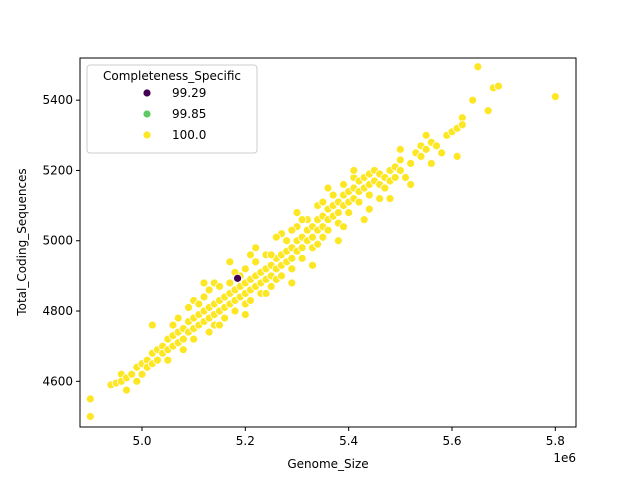  What do you see at coordinates (564, 458) in the screenshot?
I see `x-axis-offset-label: 1e6` at bounding box center [564, 458].